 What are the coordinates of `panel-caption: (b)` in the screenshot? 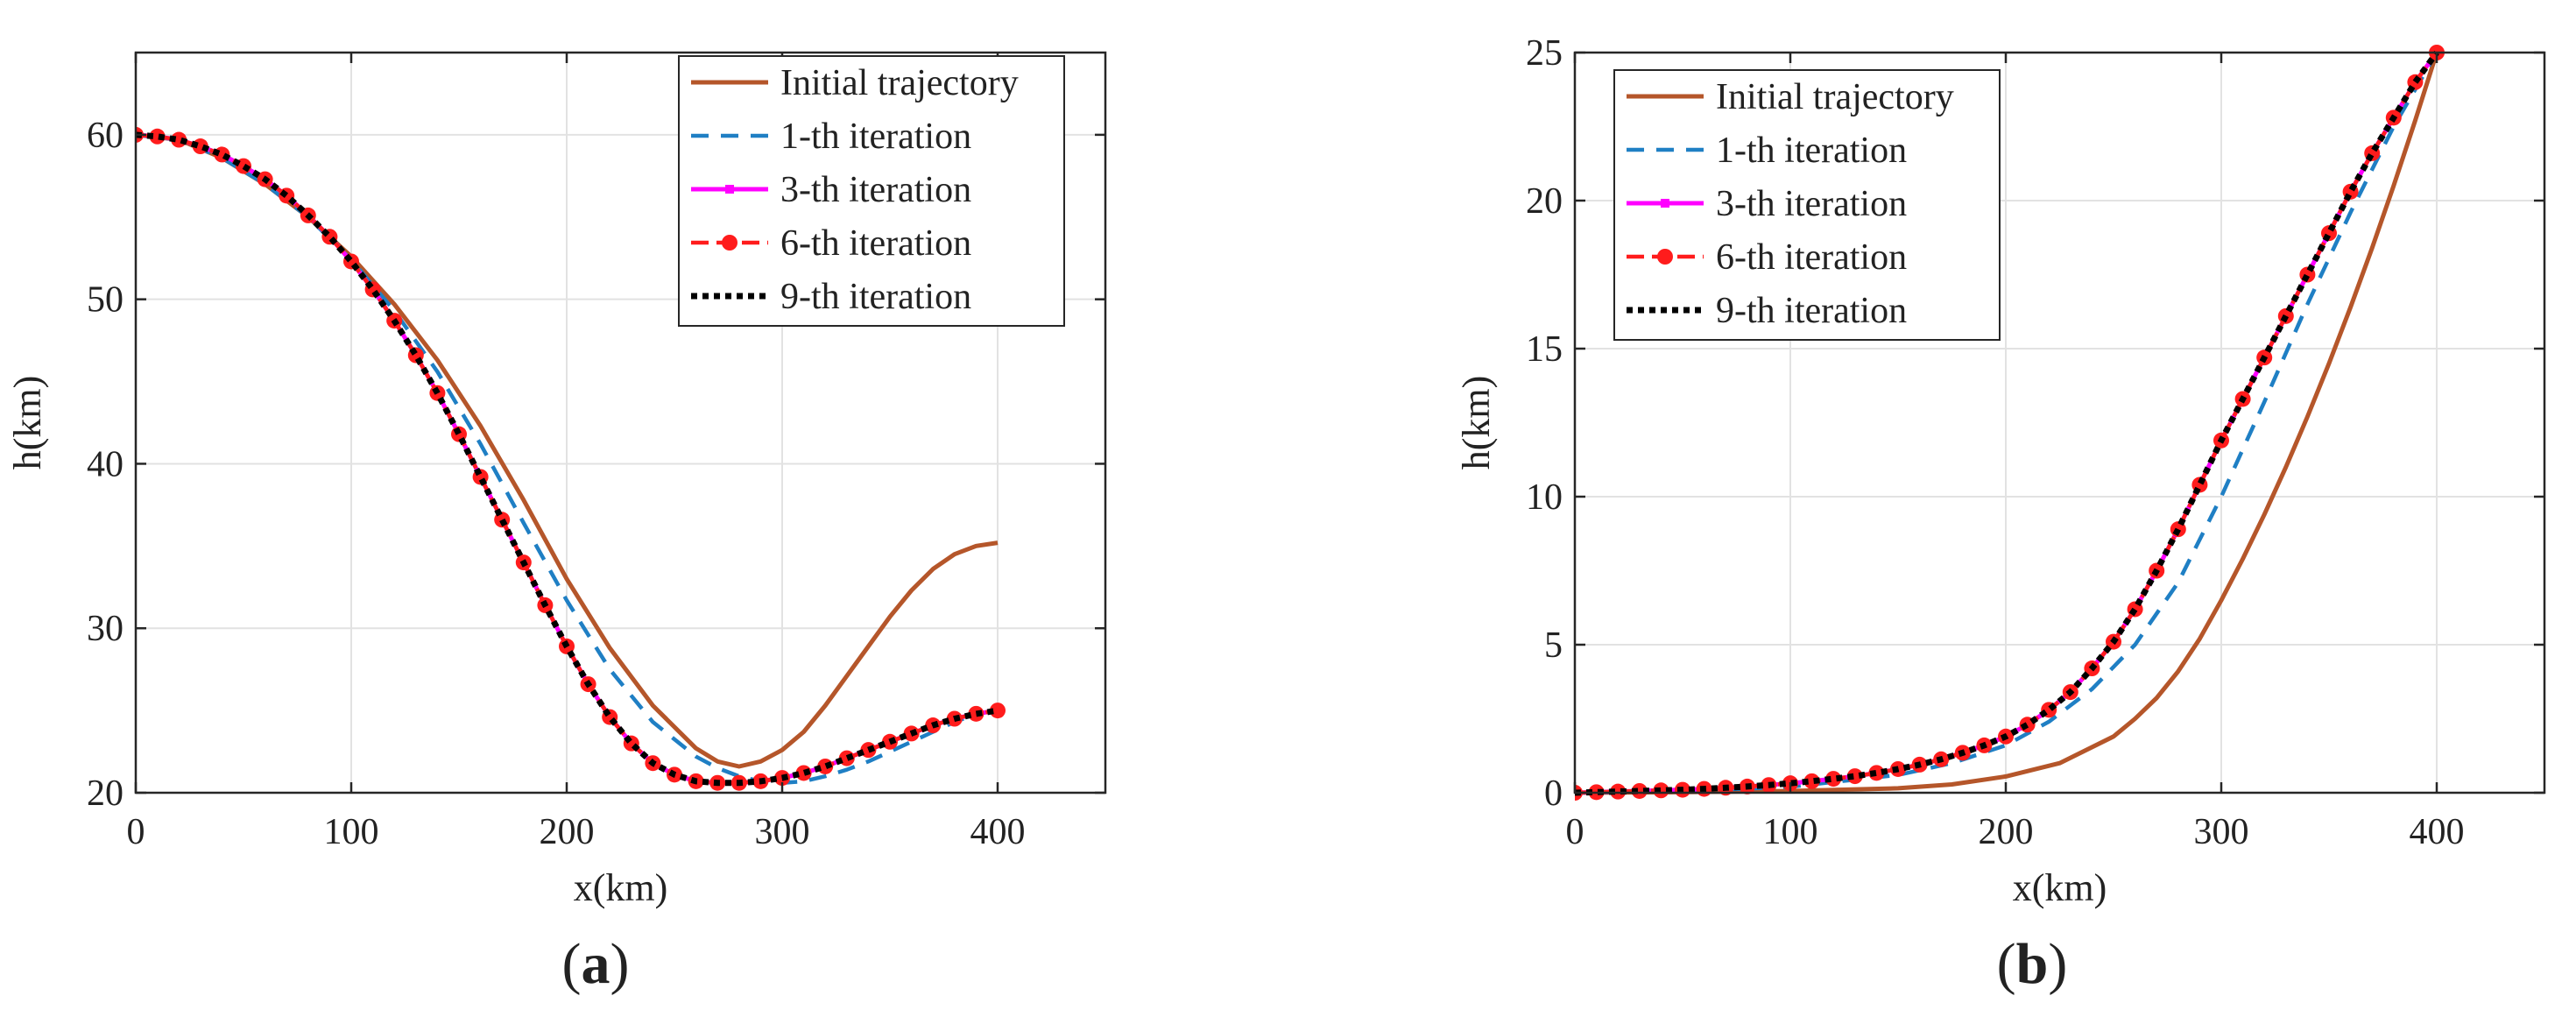 It's located at (2033, 964).